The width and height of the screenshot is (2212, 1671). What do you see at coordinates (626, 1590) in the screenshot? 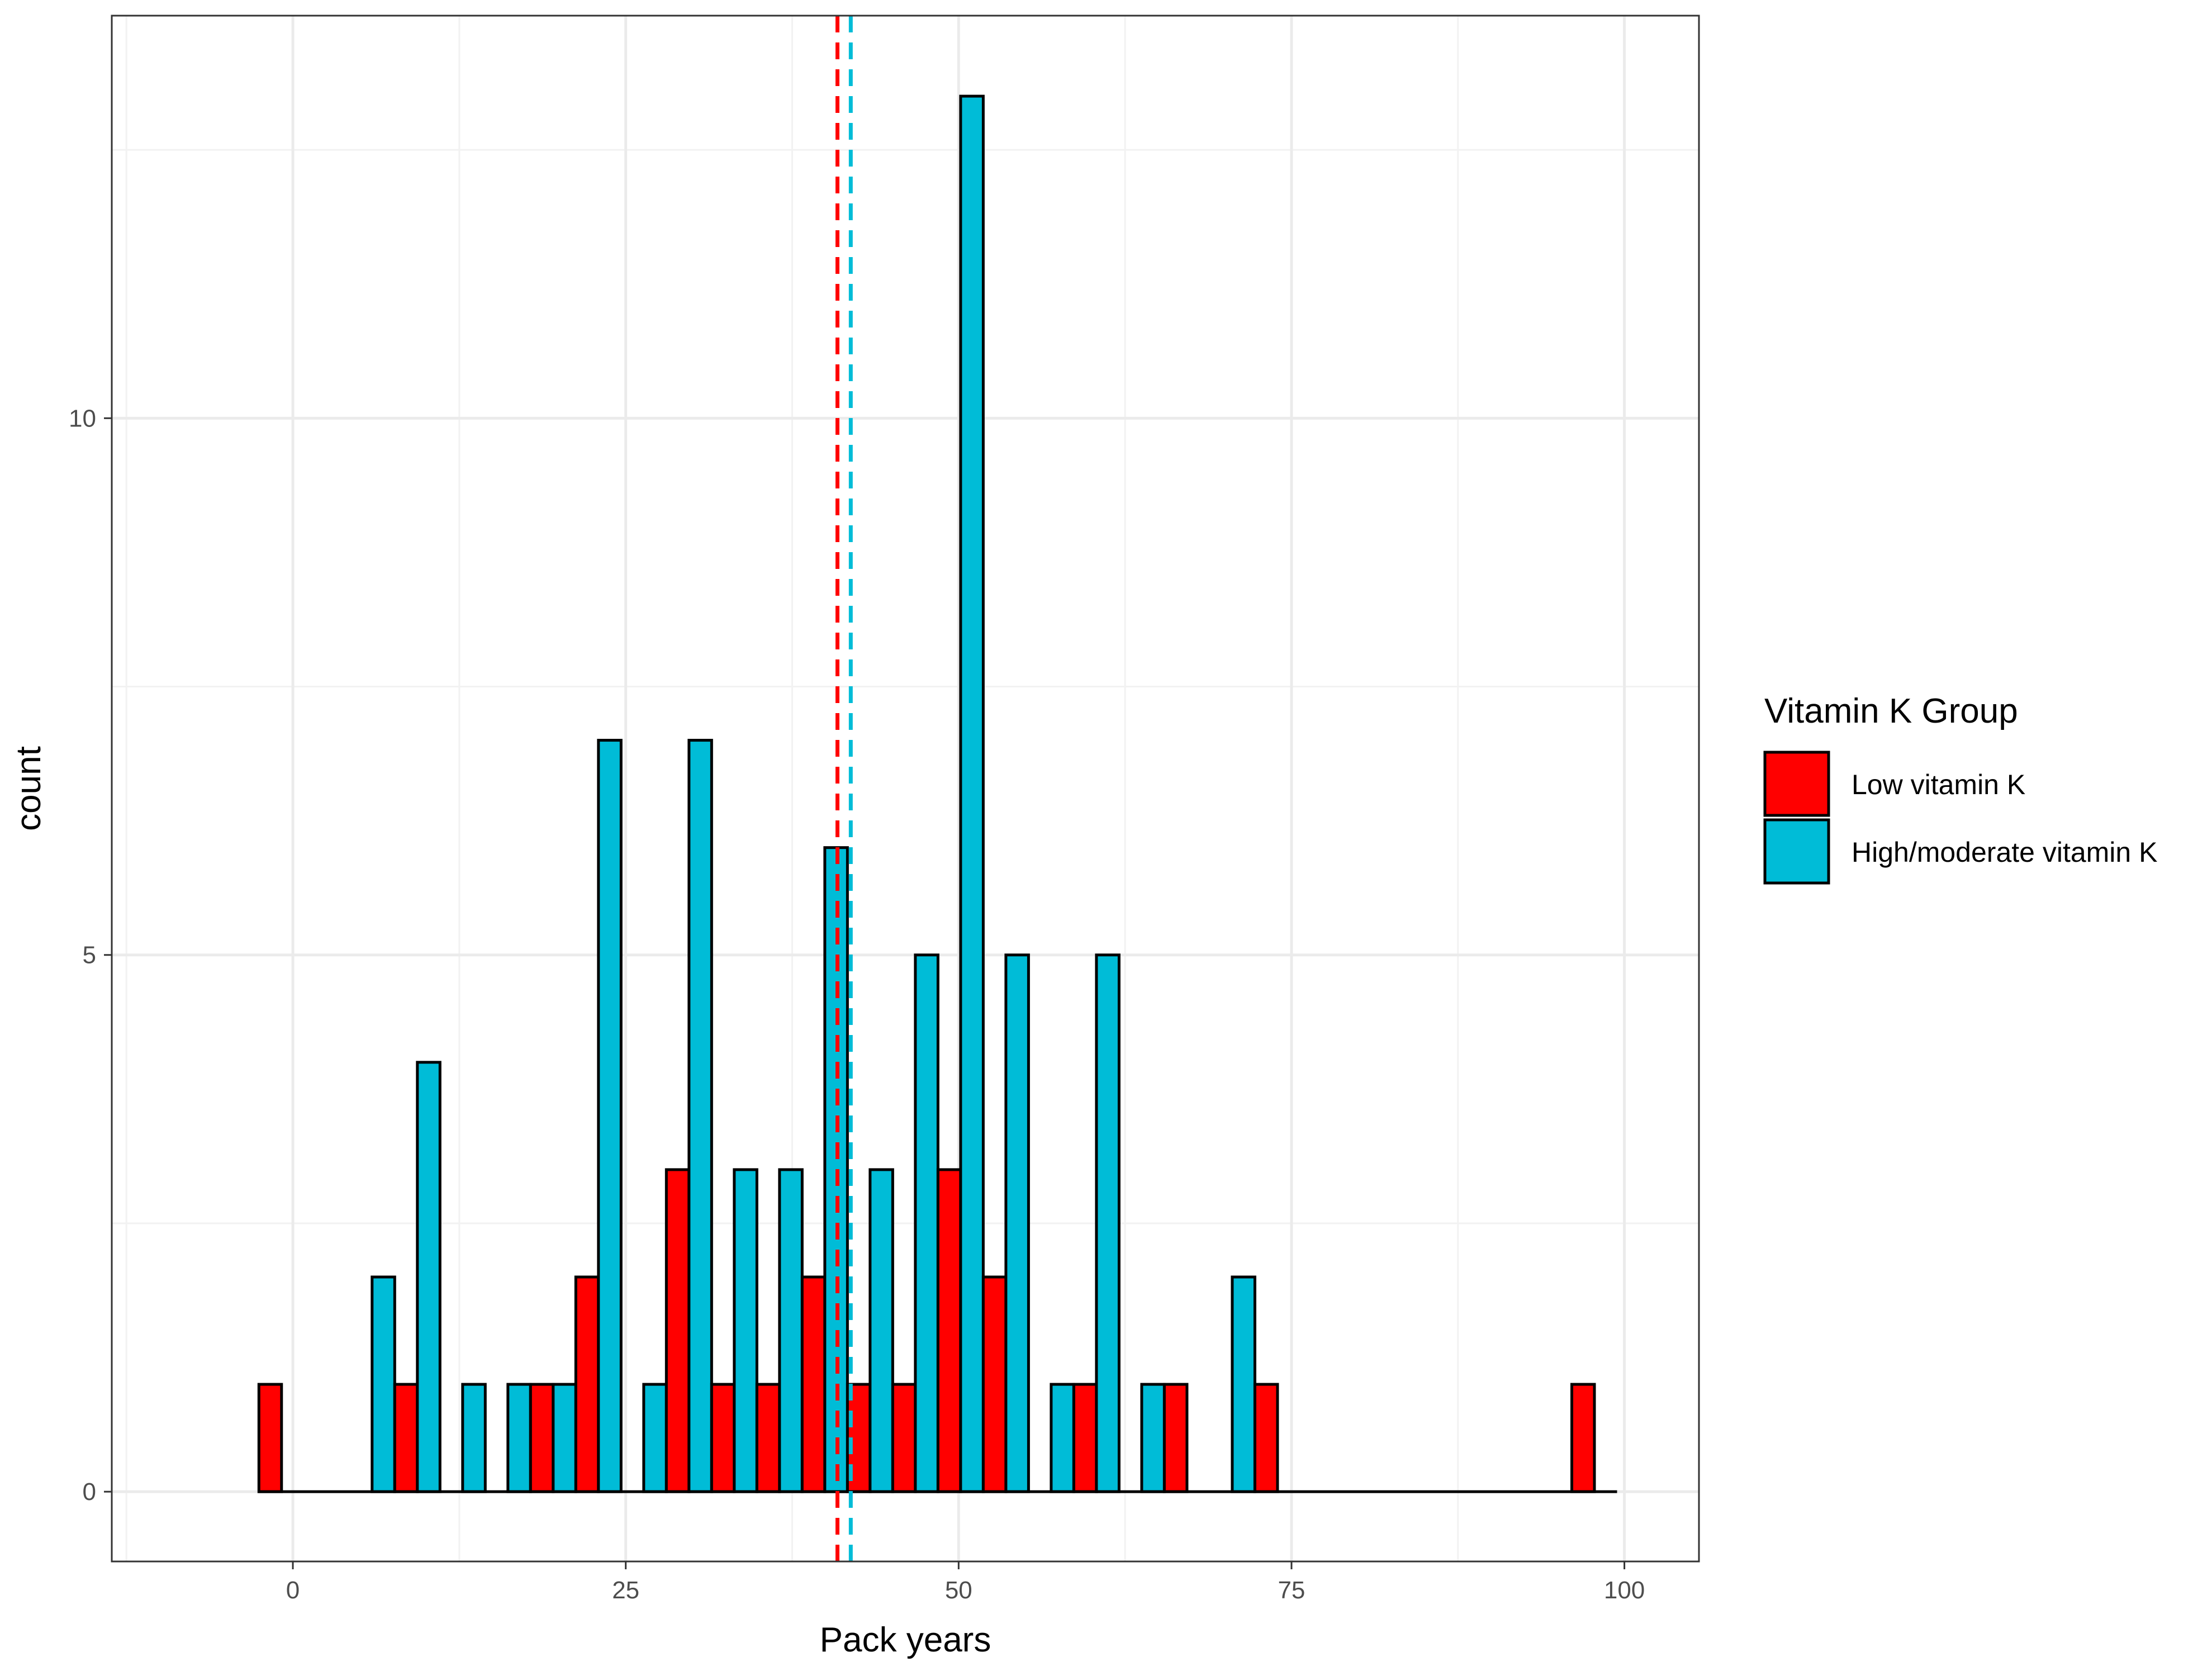
I see `x-tick-label: 25` at bounding box center [626, 1590].